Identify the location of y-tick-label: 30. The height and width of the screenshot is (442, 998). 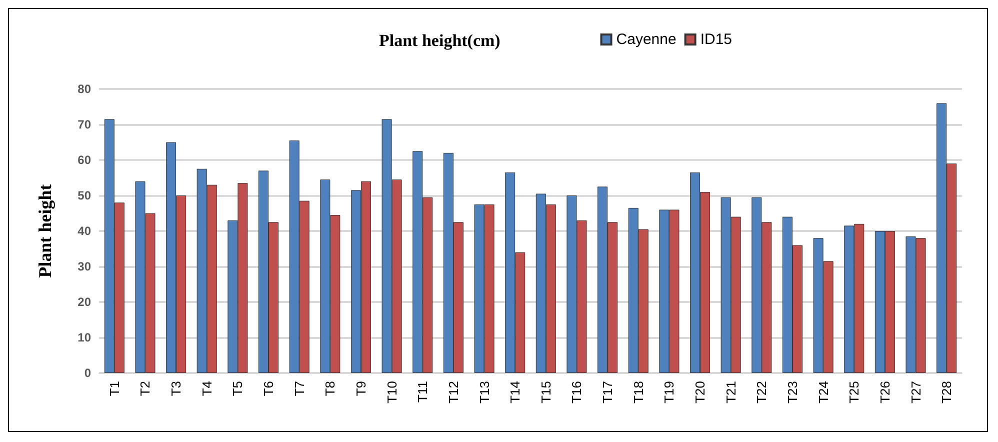
(85, 267).